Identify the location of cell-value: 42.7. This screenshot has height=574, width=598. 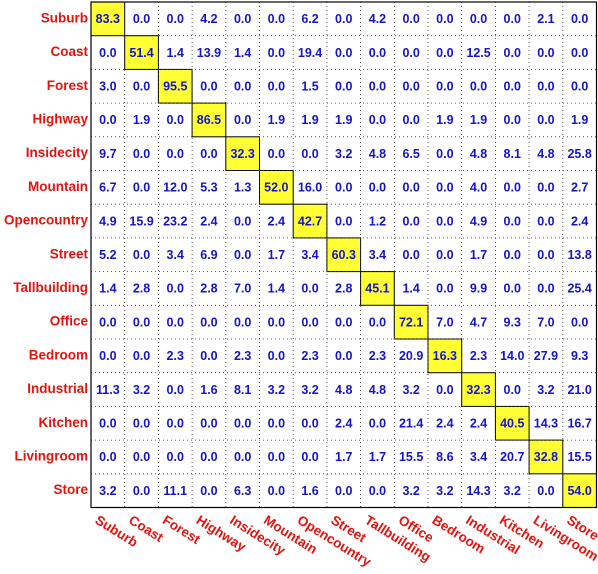
(310, 221).